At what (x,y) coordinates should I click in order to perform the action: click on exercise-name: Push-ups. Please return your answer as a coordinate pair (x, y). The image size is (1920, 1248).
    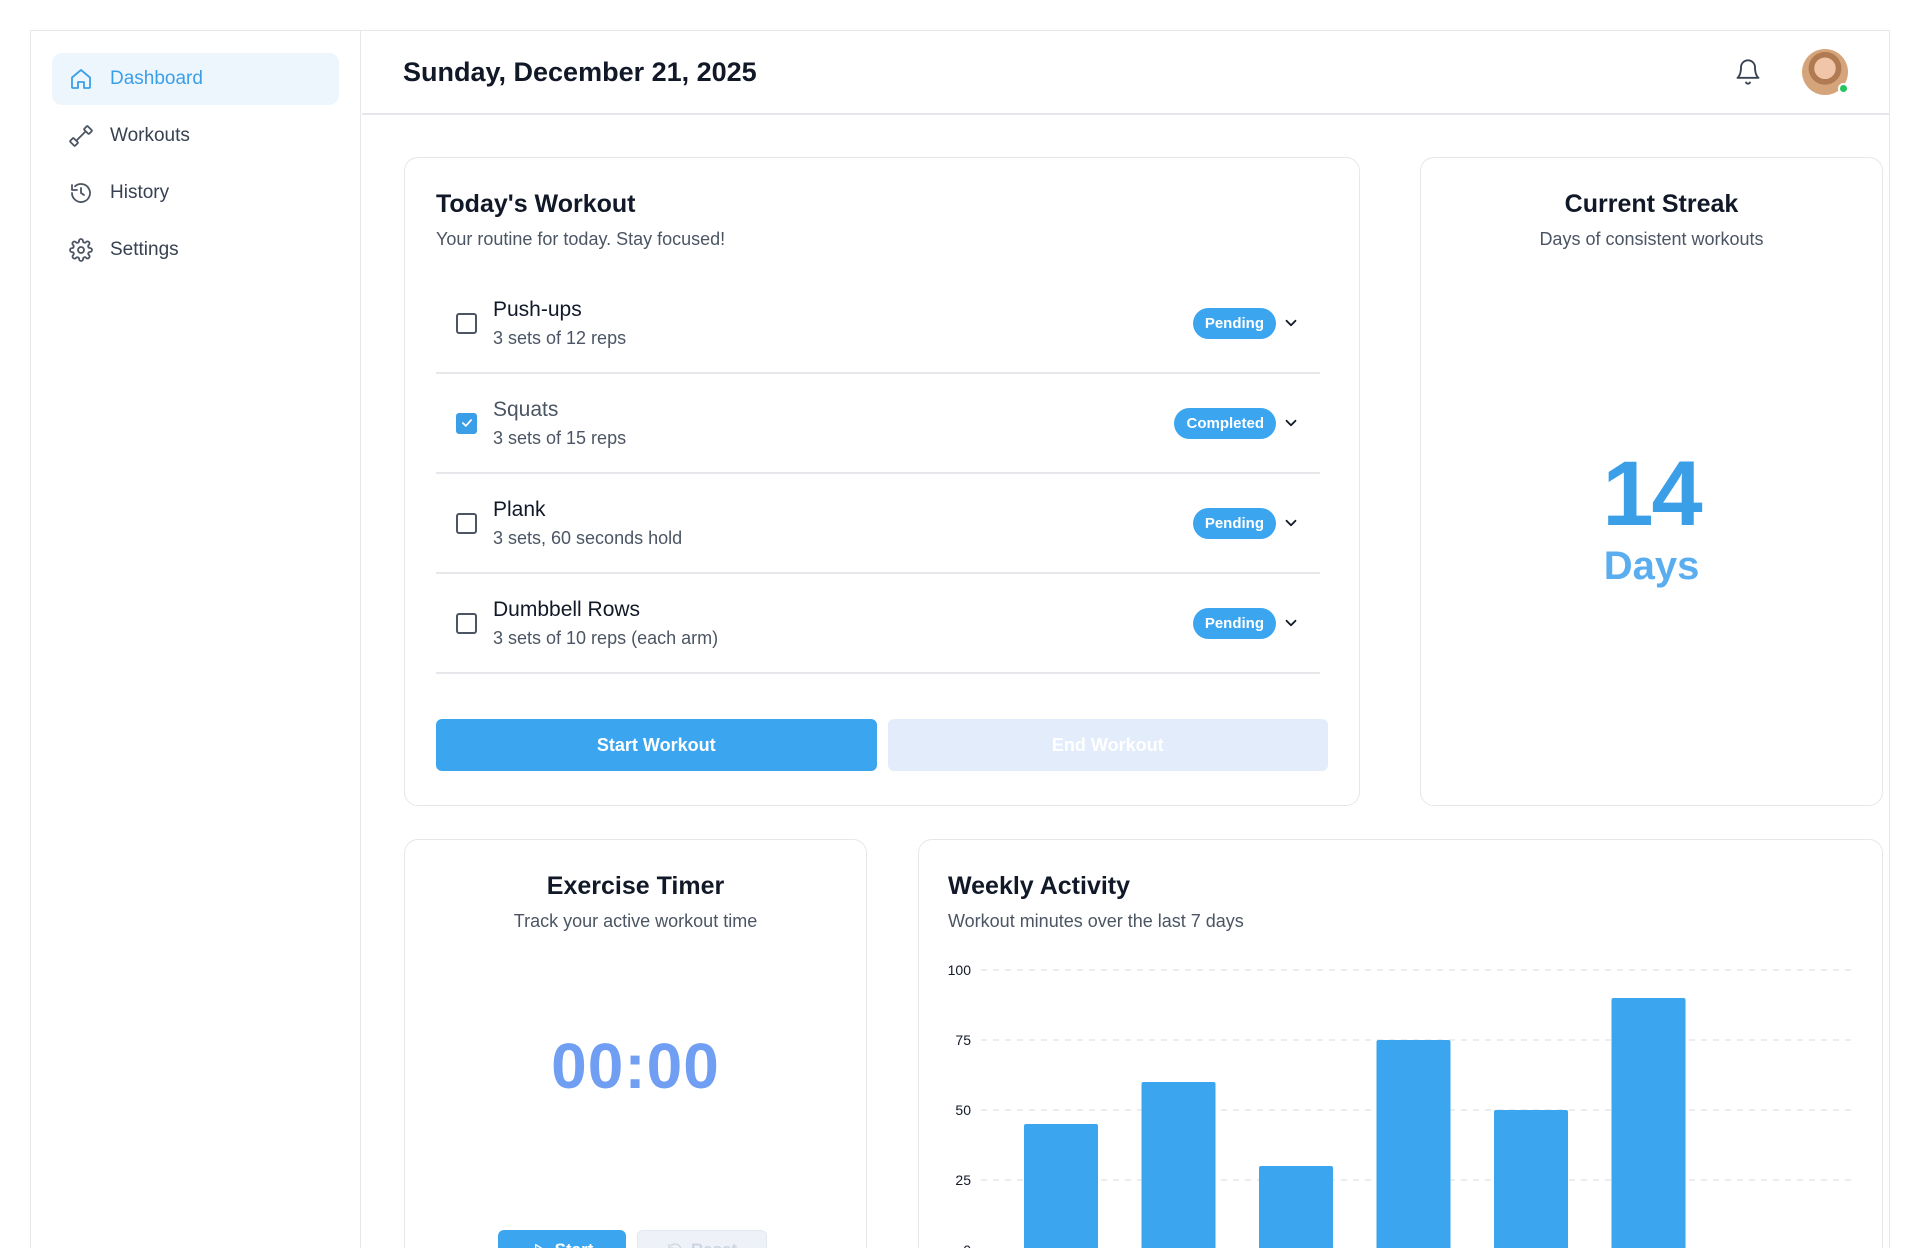
    Looking at the image, I should click on (537, 309).